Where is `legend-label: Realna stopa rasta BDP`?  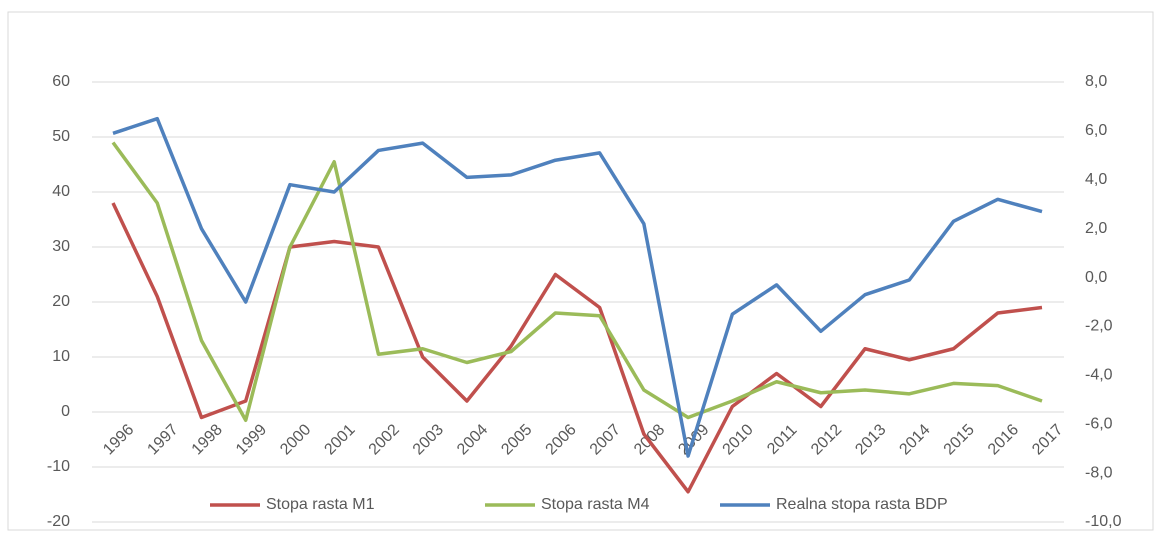 legend-label: Realna stopa rasta BDP is located at coordinates (862, 504).